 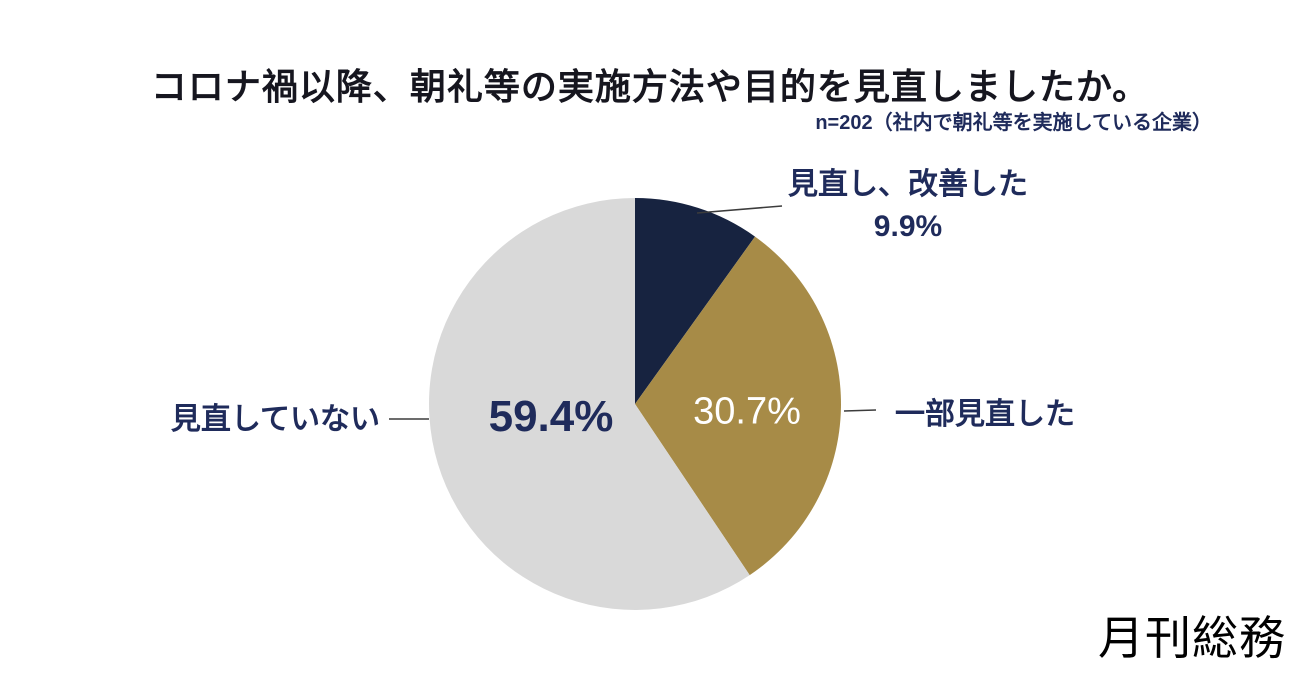 What do you see at coordinates (985, 414) in the screenshot?
I see `callout-partial-label: 一部見直した` at bounding box center [985, 414].